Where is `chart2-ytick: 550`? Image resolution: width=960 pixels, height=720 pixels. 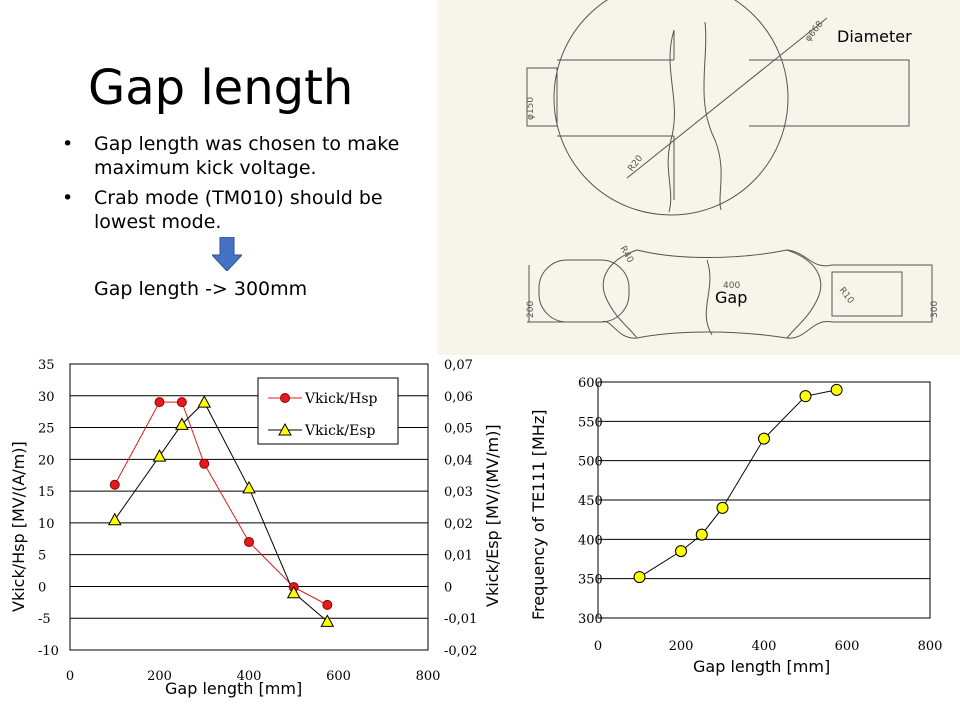
chart2-ytick: 550 is located at coordinates (590, 422).